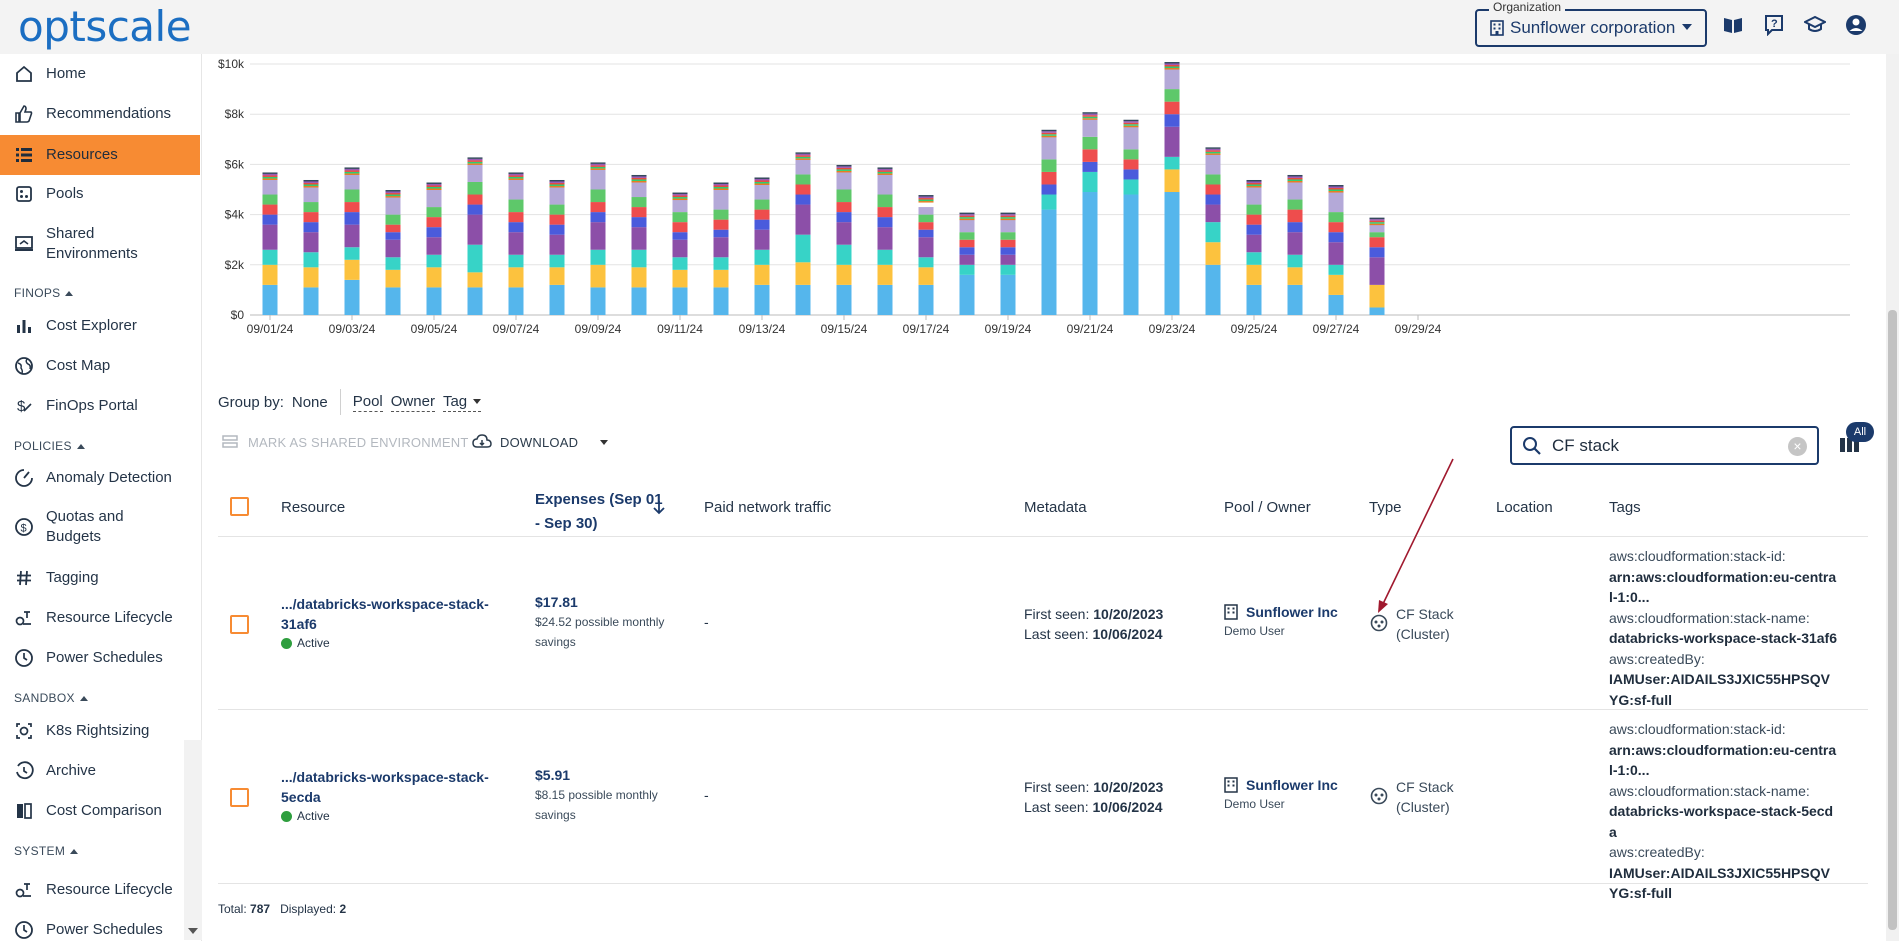  Describe the element at coordinates (1733, 25) in the screenshot. I see `book-icon` at that location.